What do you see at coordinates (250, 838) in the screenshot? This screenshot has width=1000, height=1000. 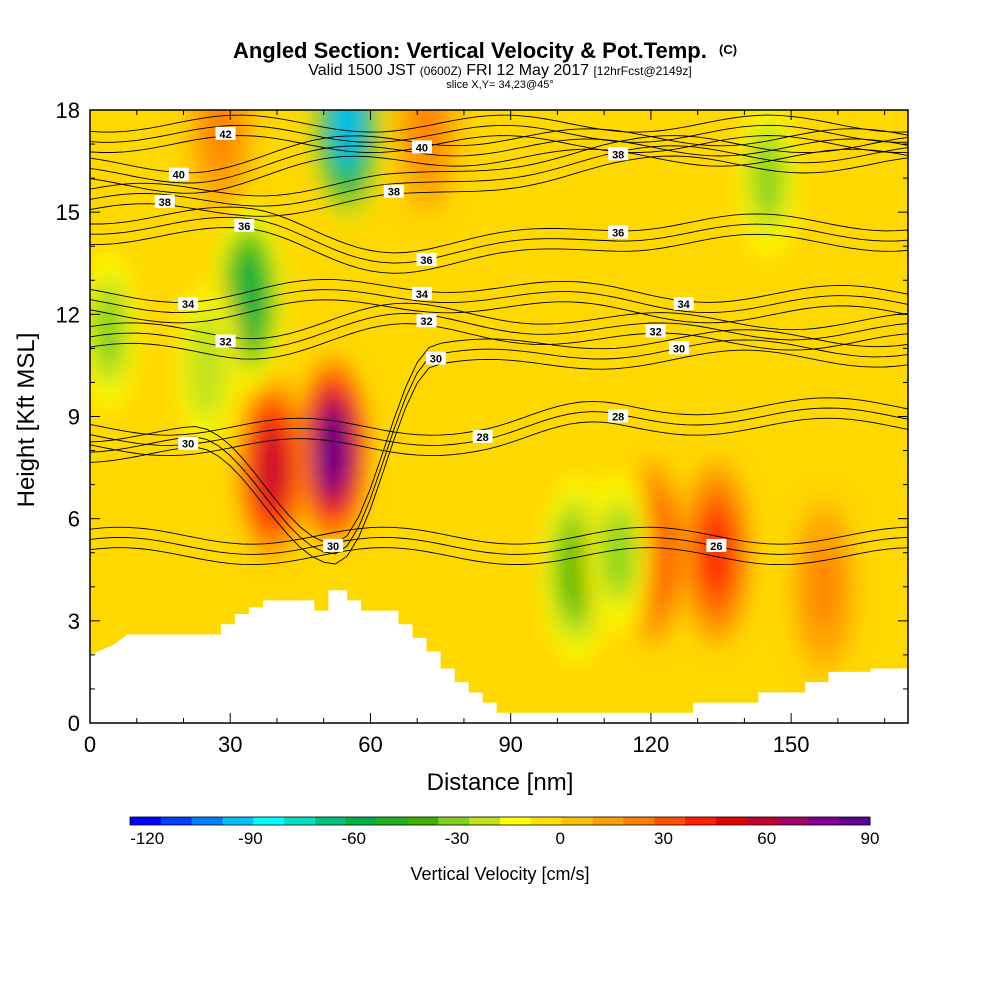 I see `colorbar-tick-label: -90` at bounding box center [250, 838].